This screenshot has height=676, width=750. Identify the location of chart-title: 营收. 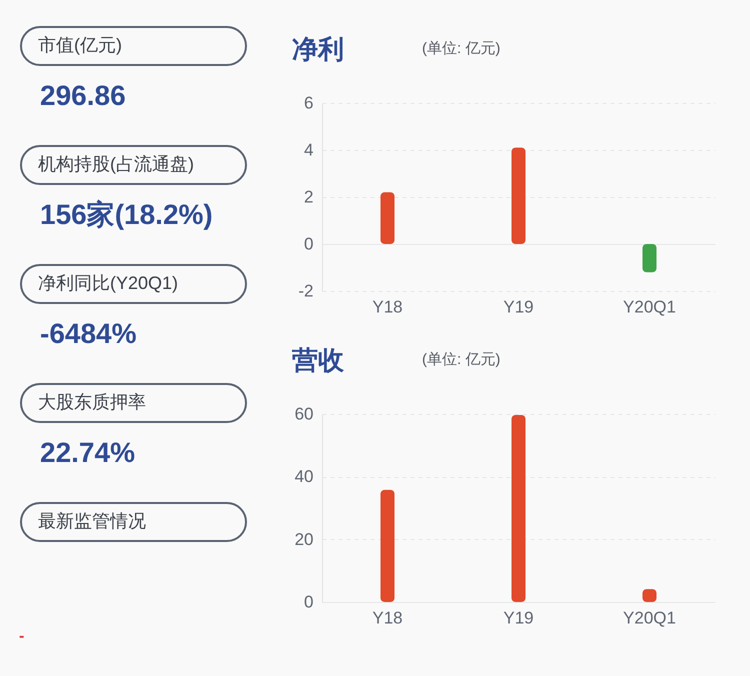
(318, 360).